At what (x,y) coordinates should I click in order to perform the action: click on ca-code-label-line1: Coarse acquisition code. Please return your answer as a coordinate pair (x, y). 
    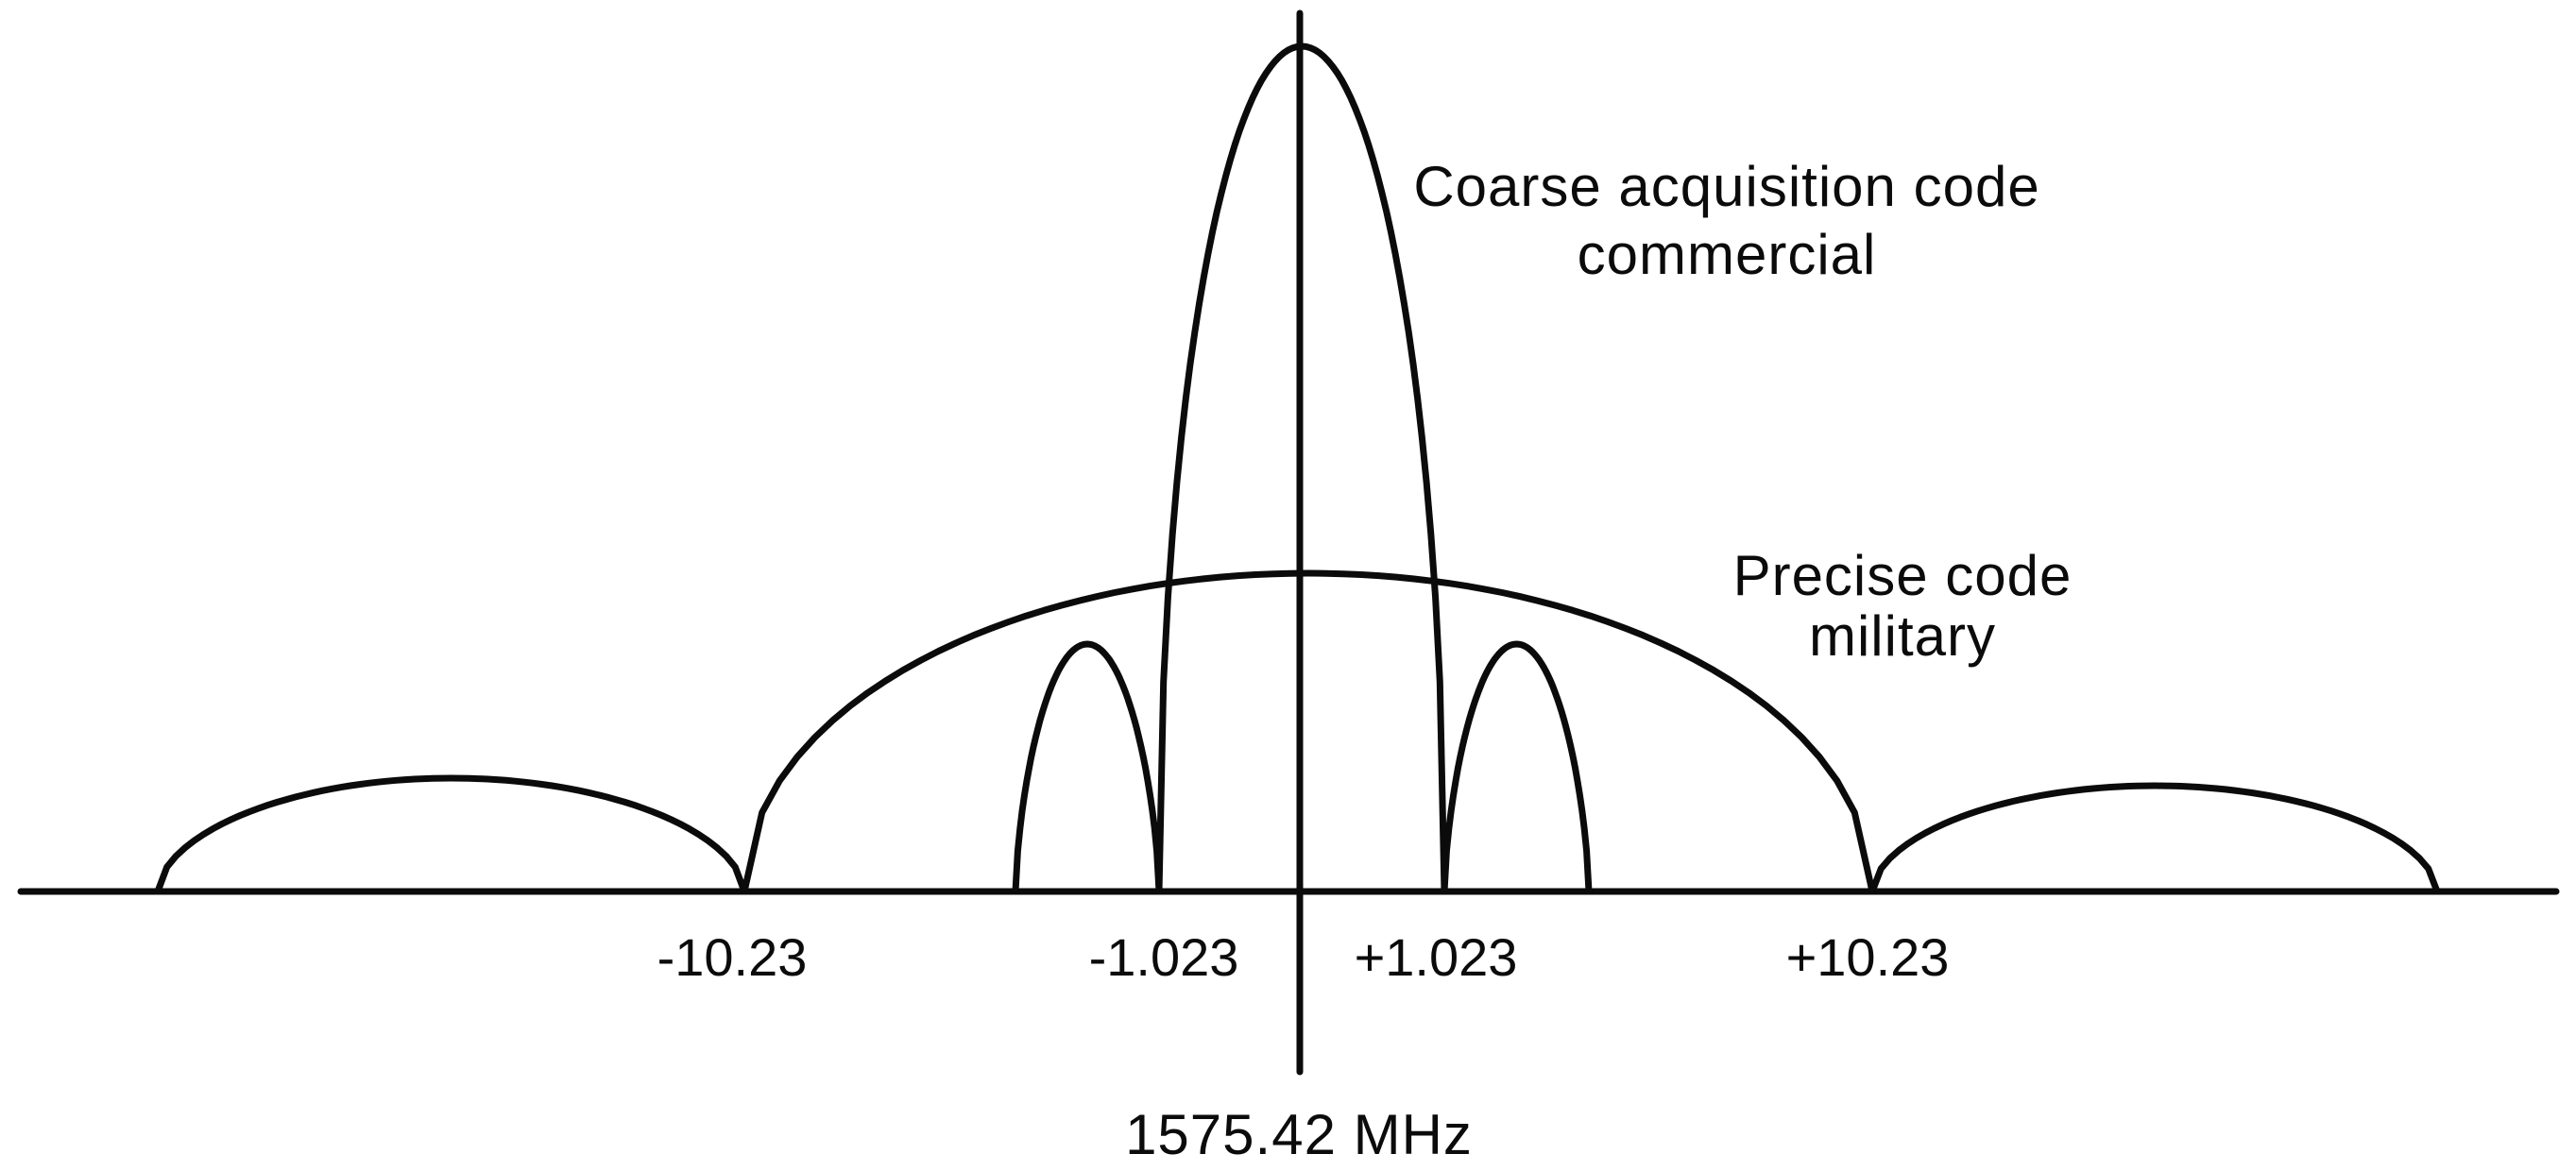
    Looking at the image, I should click on (1726, 186).